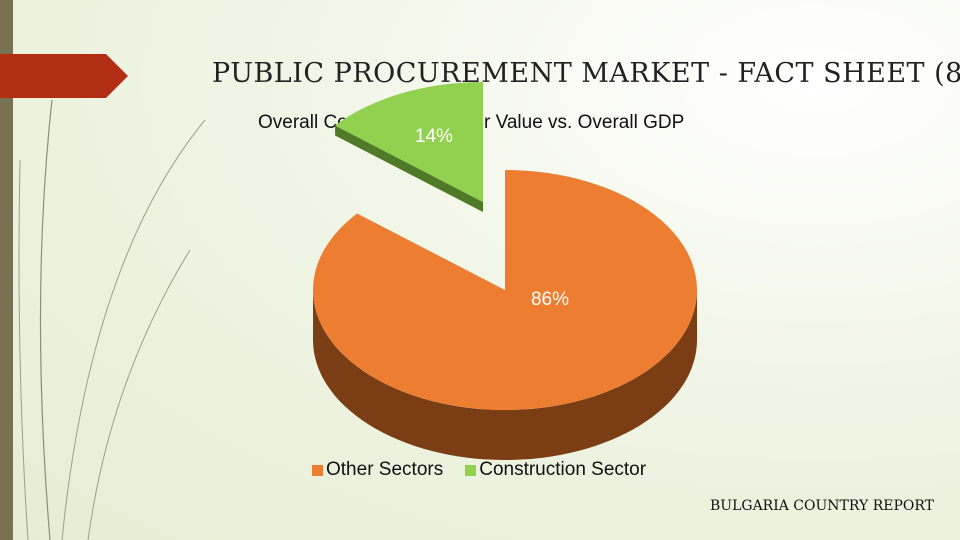  What do you see at coordinates (385, 469) in the screenshot?
I see `legend-label-other-sectors: Other Sectors` at bounding box center [385, 469].